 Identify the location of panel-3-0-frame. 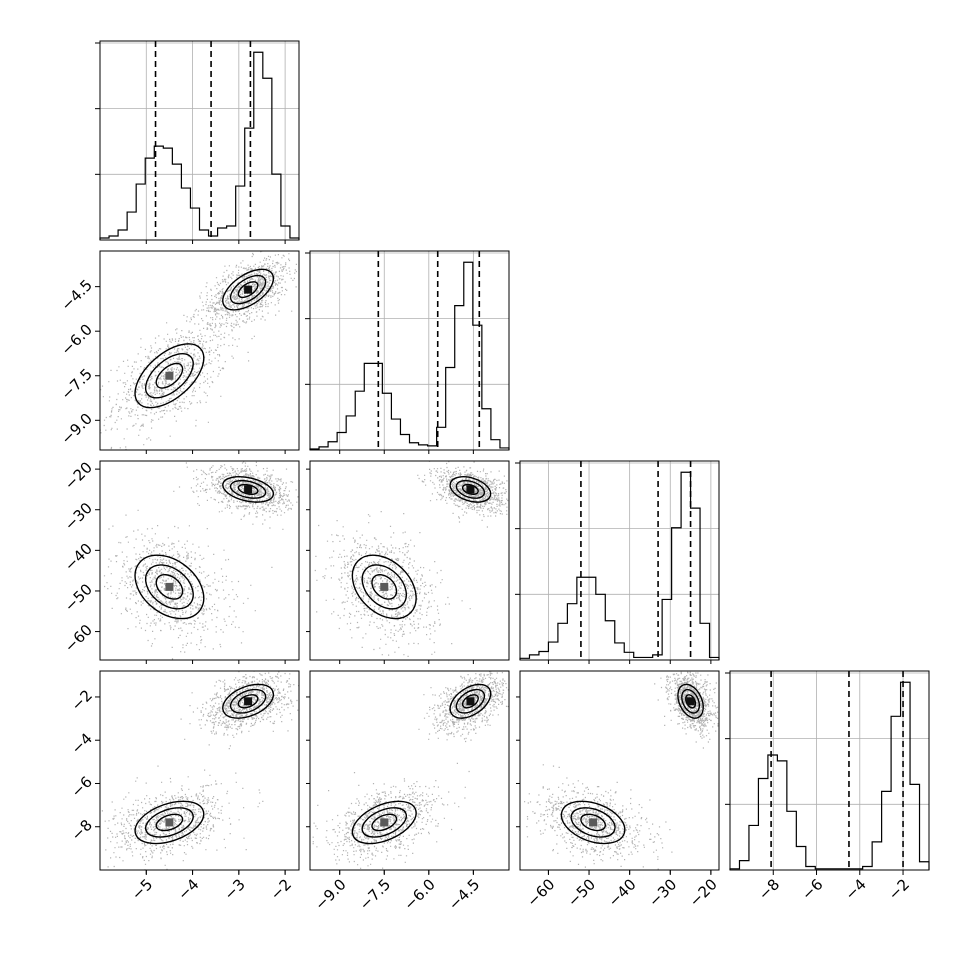
(199, 770).